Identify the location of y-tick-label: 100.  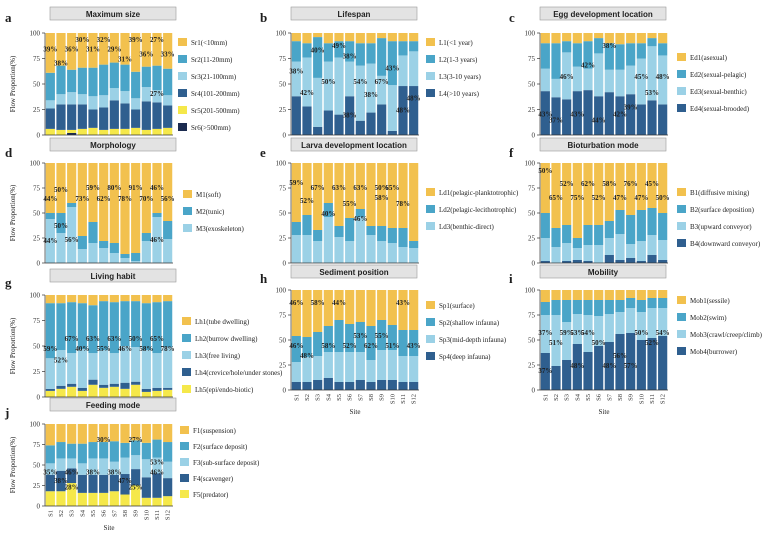
(35, 34).